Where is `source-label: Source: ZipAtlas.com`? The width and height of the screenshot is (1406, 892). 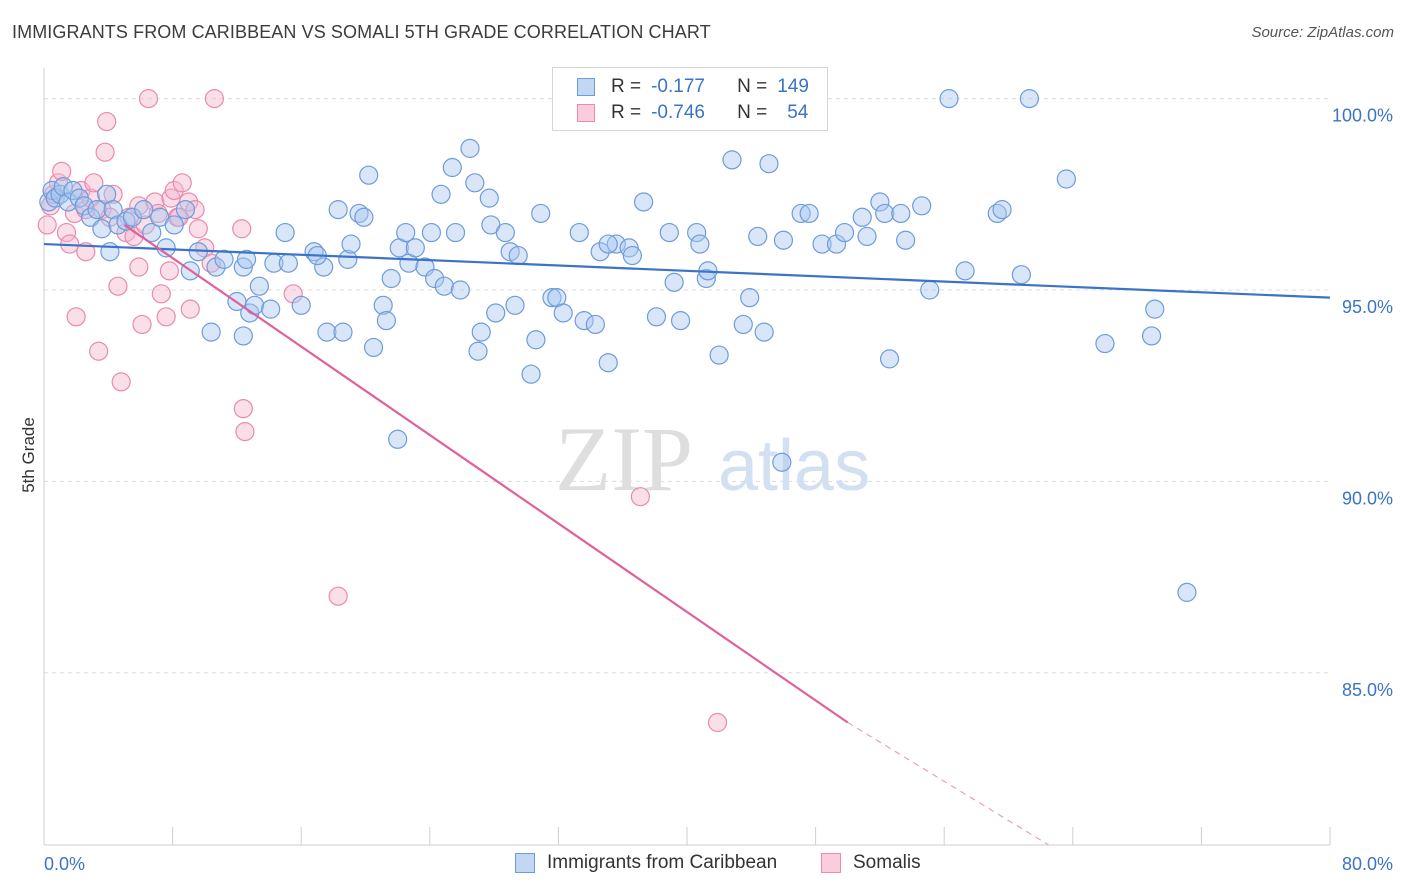
source-label: Source: ZipAtlas.com is located at coordinates (1322, 32).